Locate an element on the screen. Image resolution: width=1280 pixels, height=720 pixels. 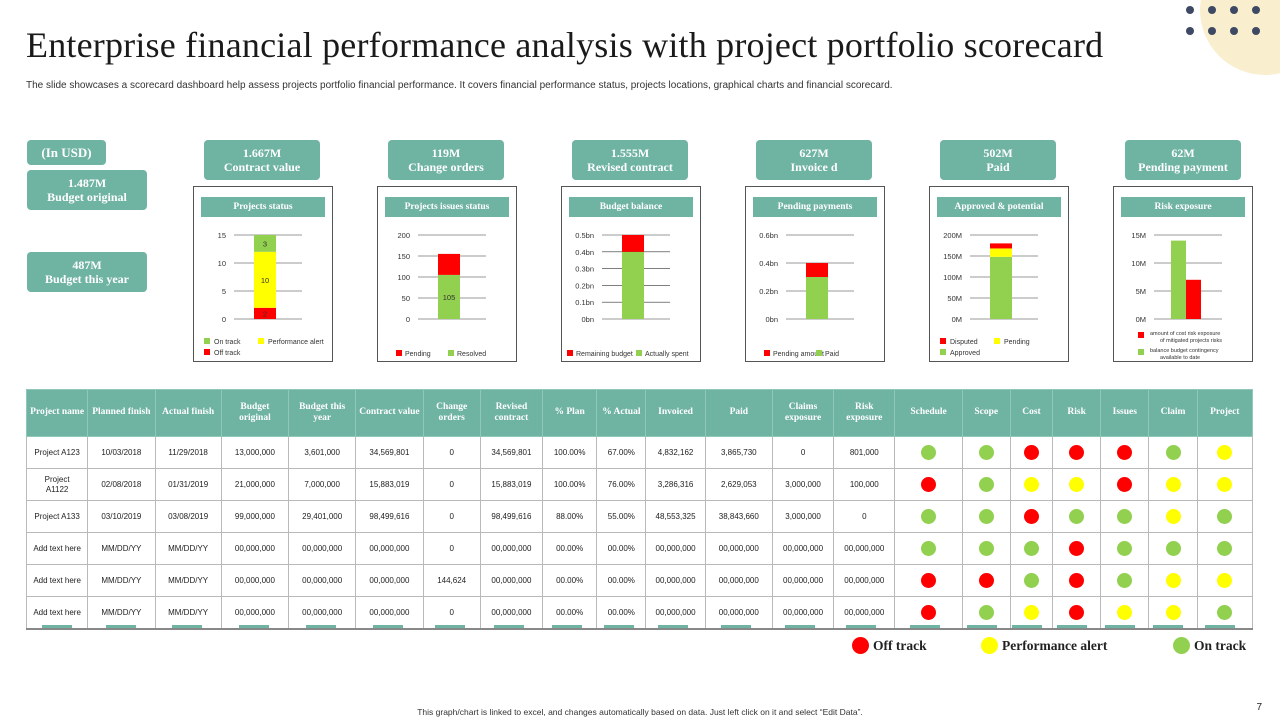
table-cell: 0 is located at coordinates (451, 548).